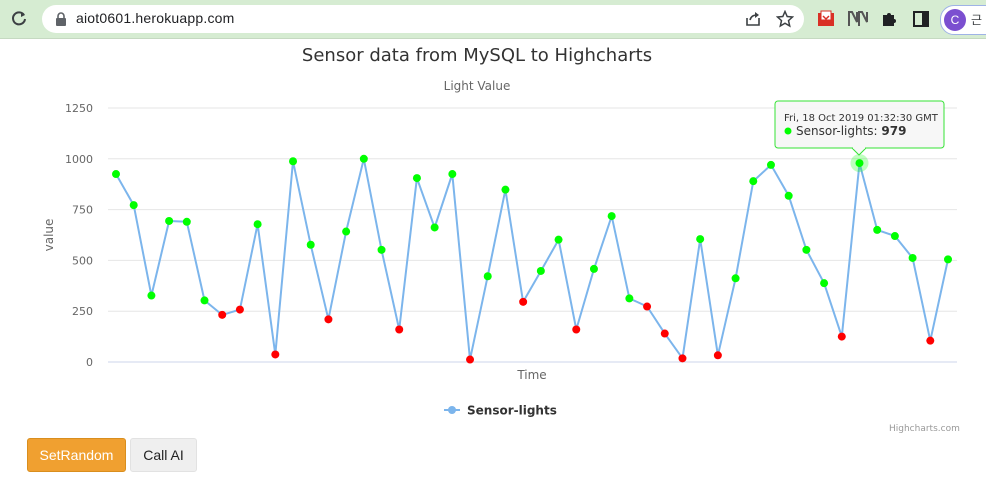 This screenshot has width=986, height=484. What do you see at coordinates (82, 210) in the screenshot?
I see `y-tick-label: 750` at bounding box center [82, 210].